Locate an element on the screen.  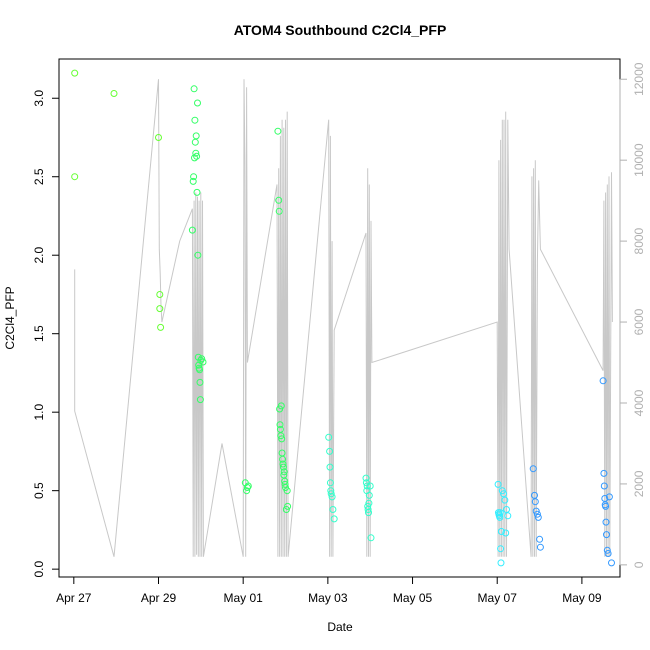
x-tick-label: May 03 is located at coordinates (328, 598).